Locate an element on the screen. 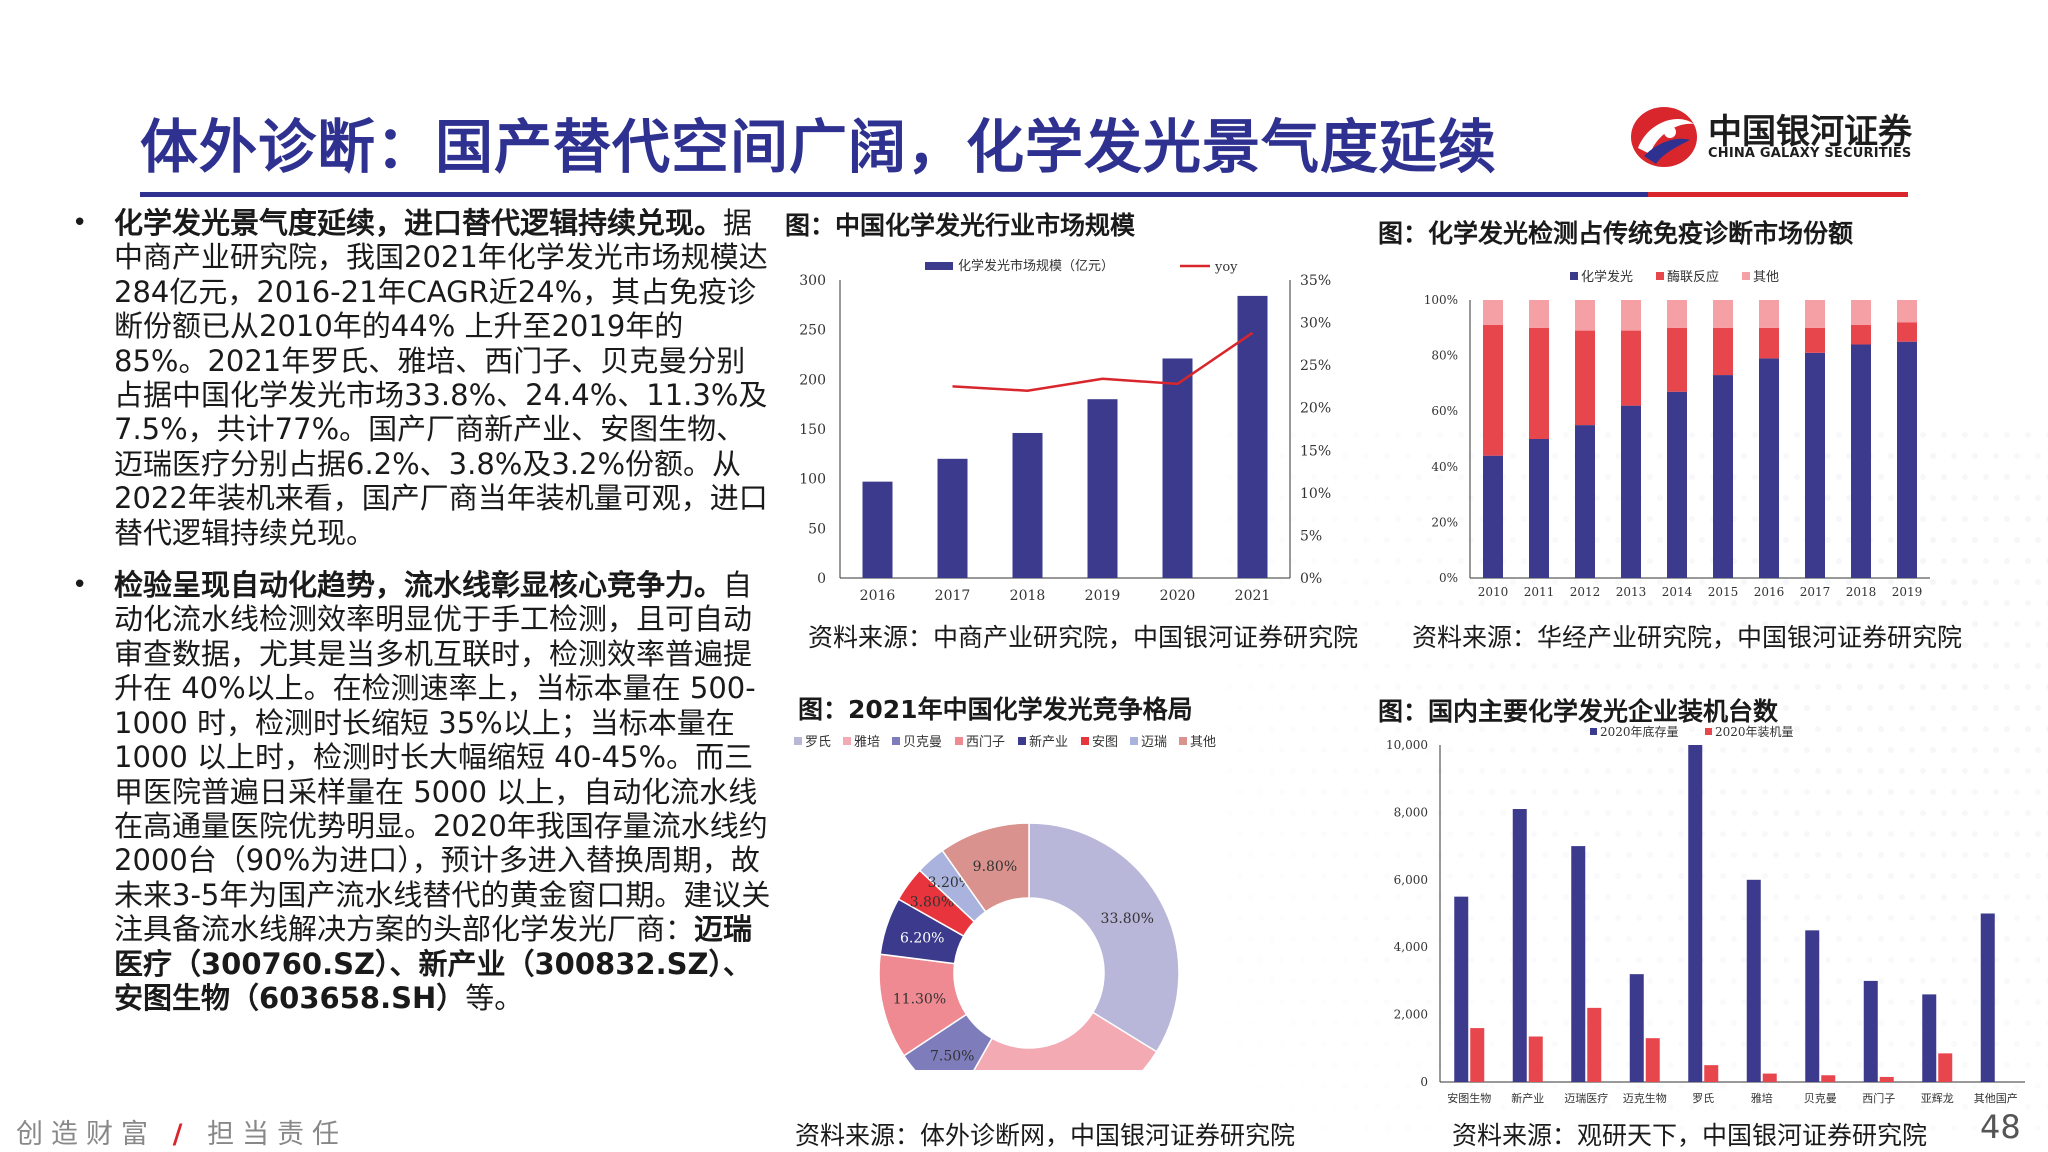 This screenshot has height=1152, width=2048. legend-label-新产业: 新产业 is located at coordinates (1048, 742).